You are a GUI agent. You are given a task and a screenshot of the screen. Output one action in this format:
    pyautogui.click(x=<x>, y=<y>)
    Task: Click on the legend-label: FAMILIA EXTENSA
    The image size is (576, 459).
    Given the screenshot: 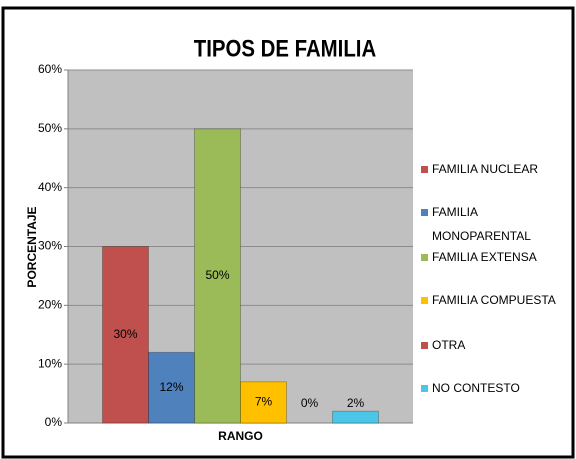 What is the action you would take?
    pyautogui.click(x=484, y=257)
    